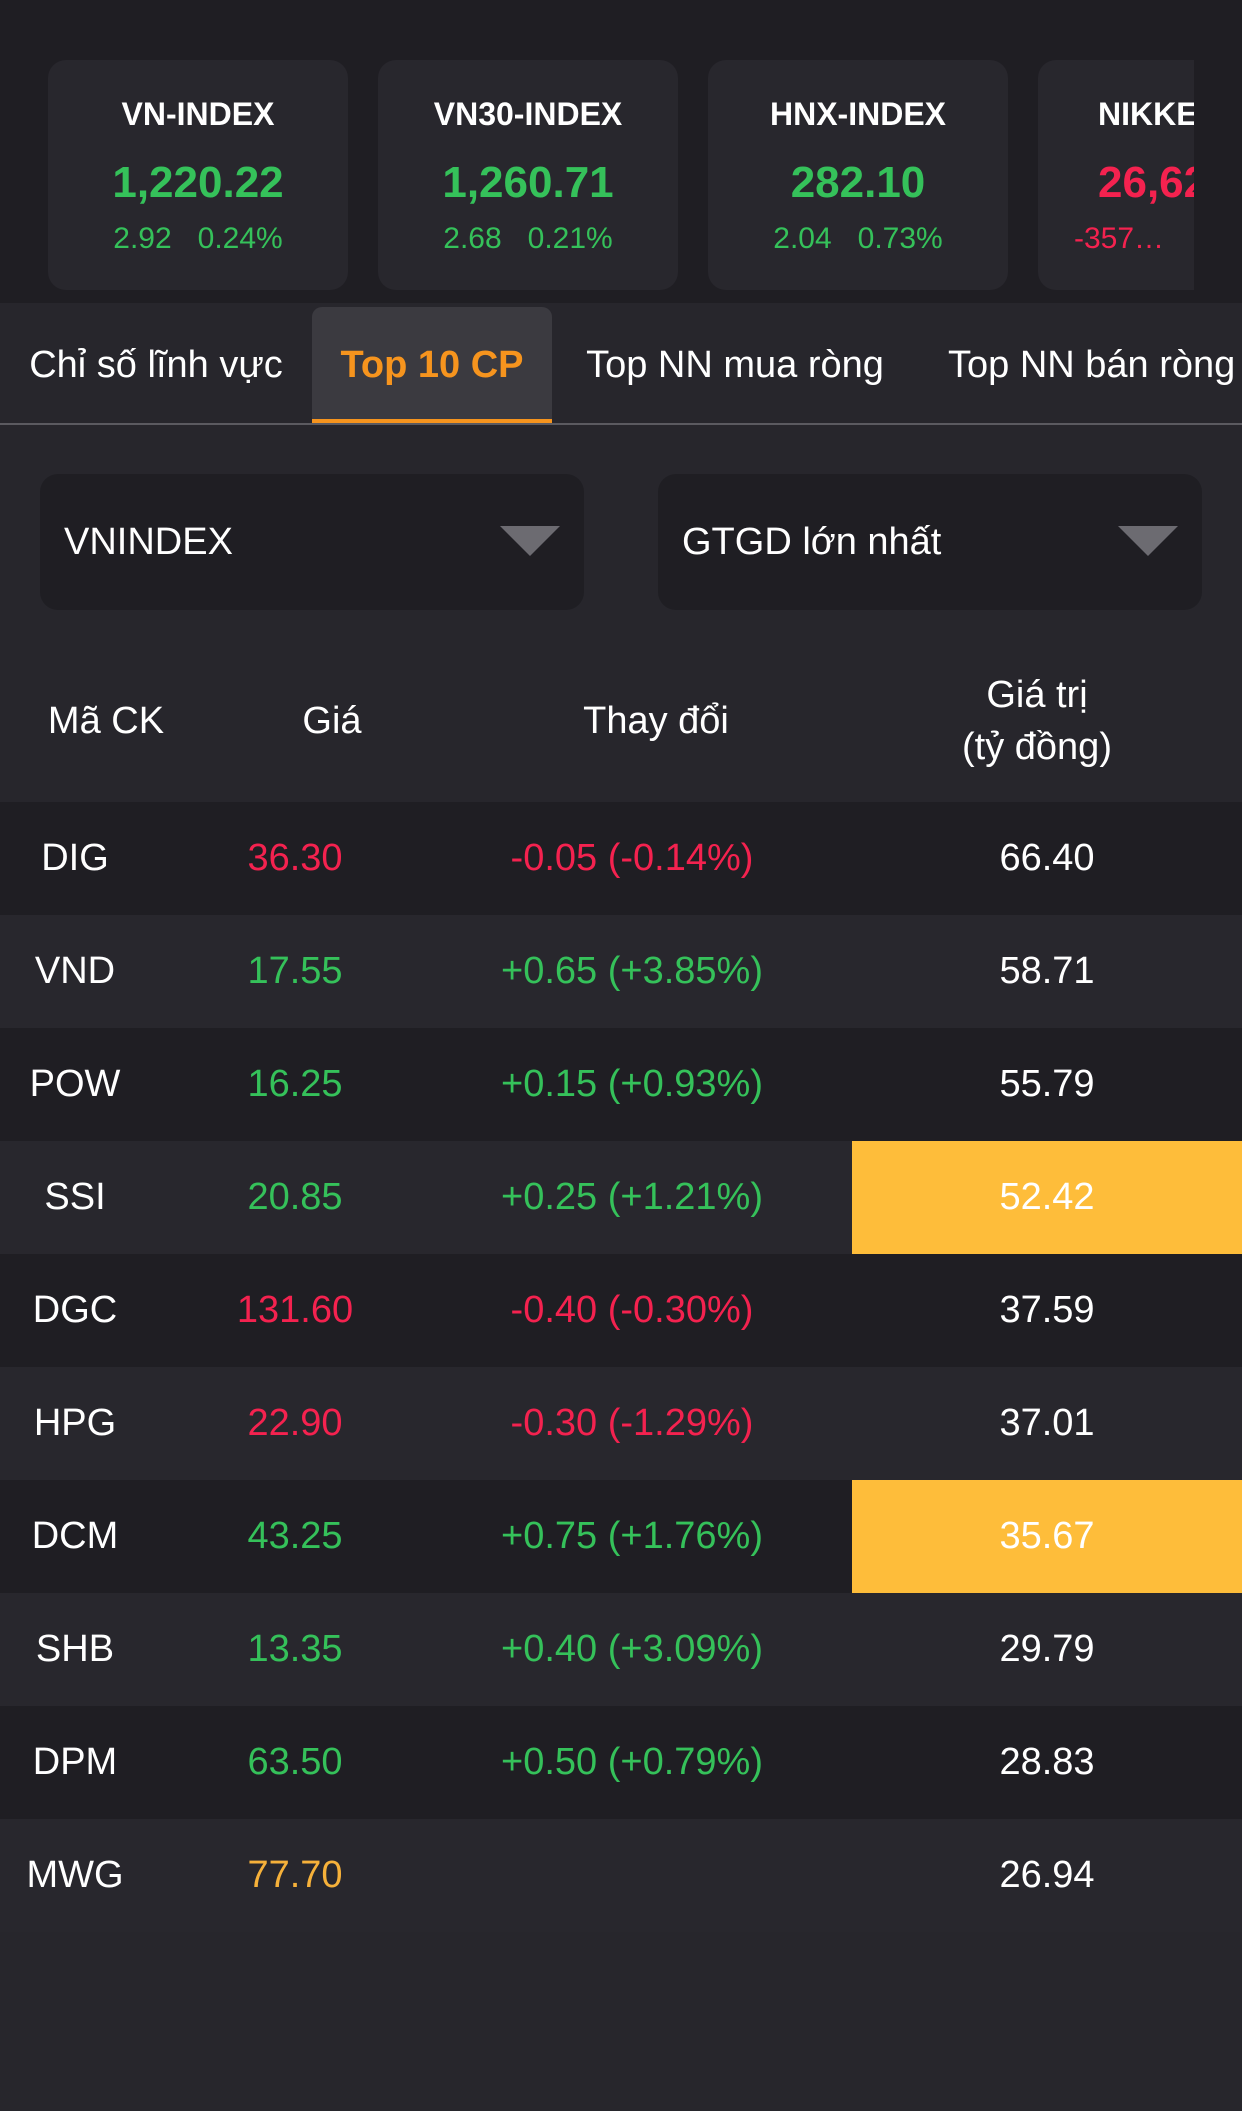 The width and height of the screenshot is (1242, 2111). Describe the element at coordinates (1047, 971) in the screenshot. I see `stock-trade-value: 58.71` at that location.